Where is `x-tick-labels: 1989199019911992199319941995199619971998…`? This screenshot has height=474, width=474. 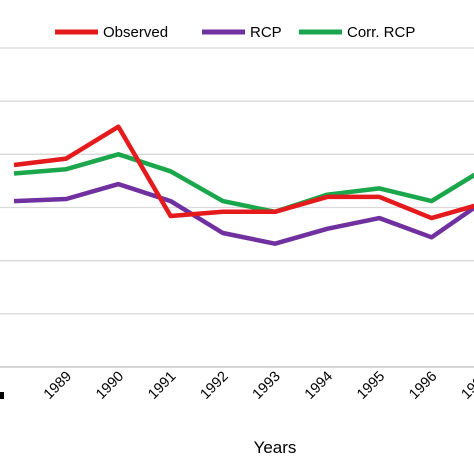
x-tick-labels: 1989199019911992199319941995199619971998… is located at coordinates (237, 386).